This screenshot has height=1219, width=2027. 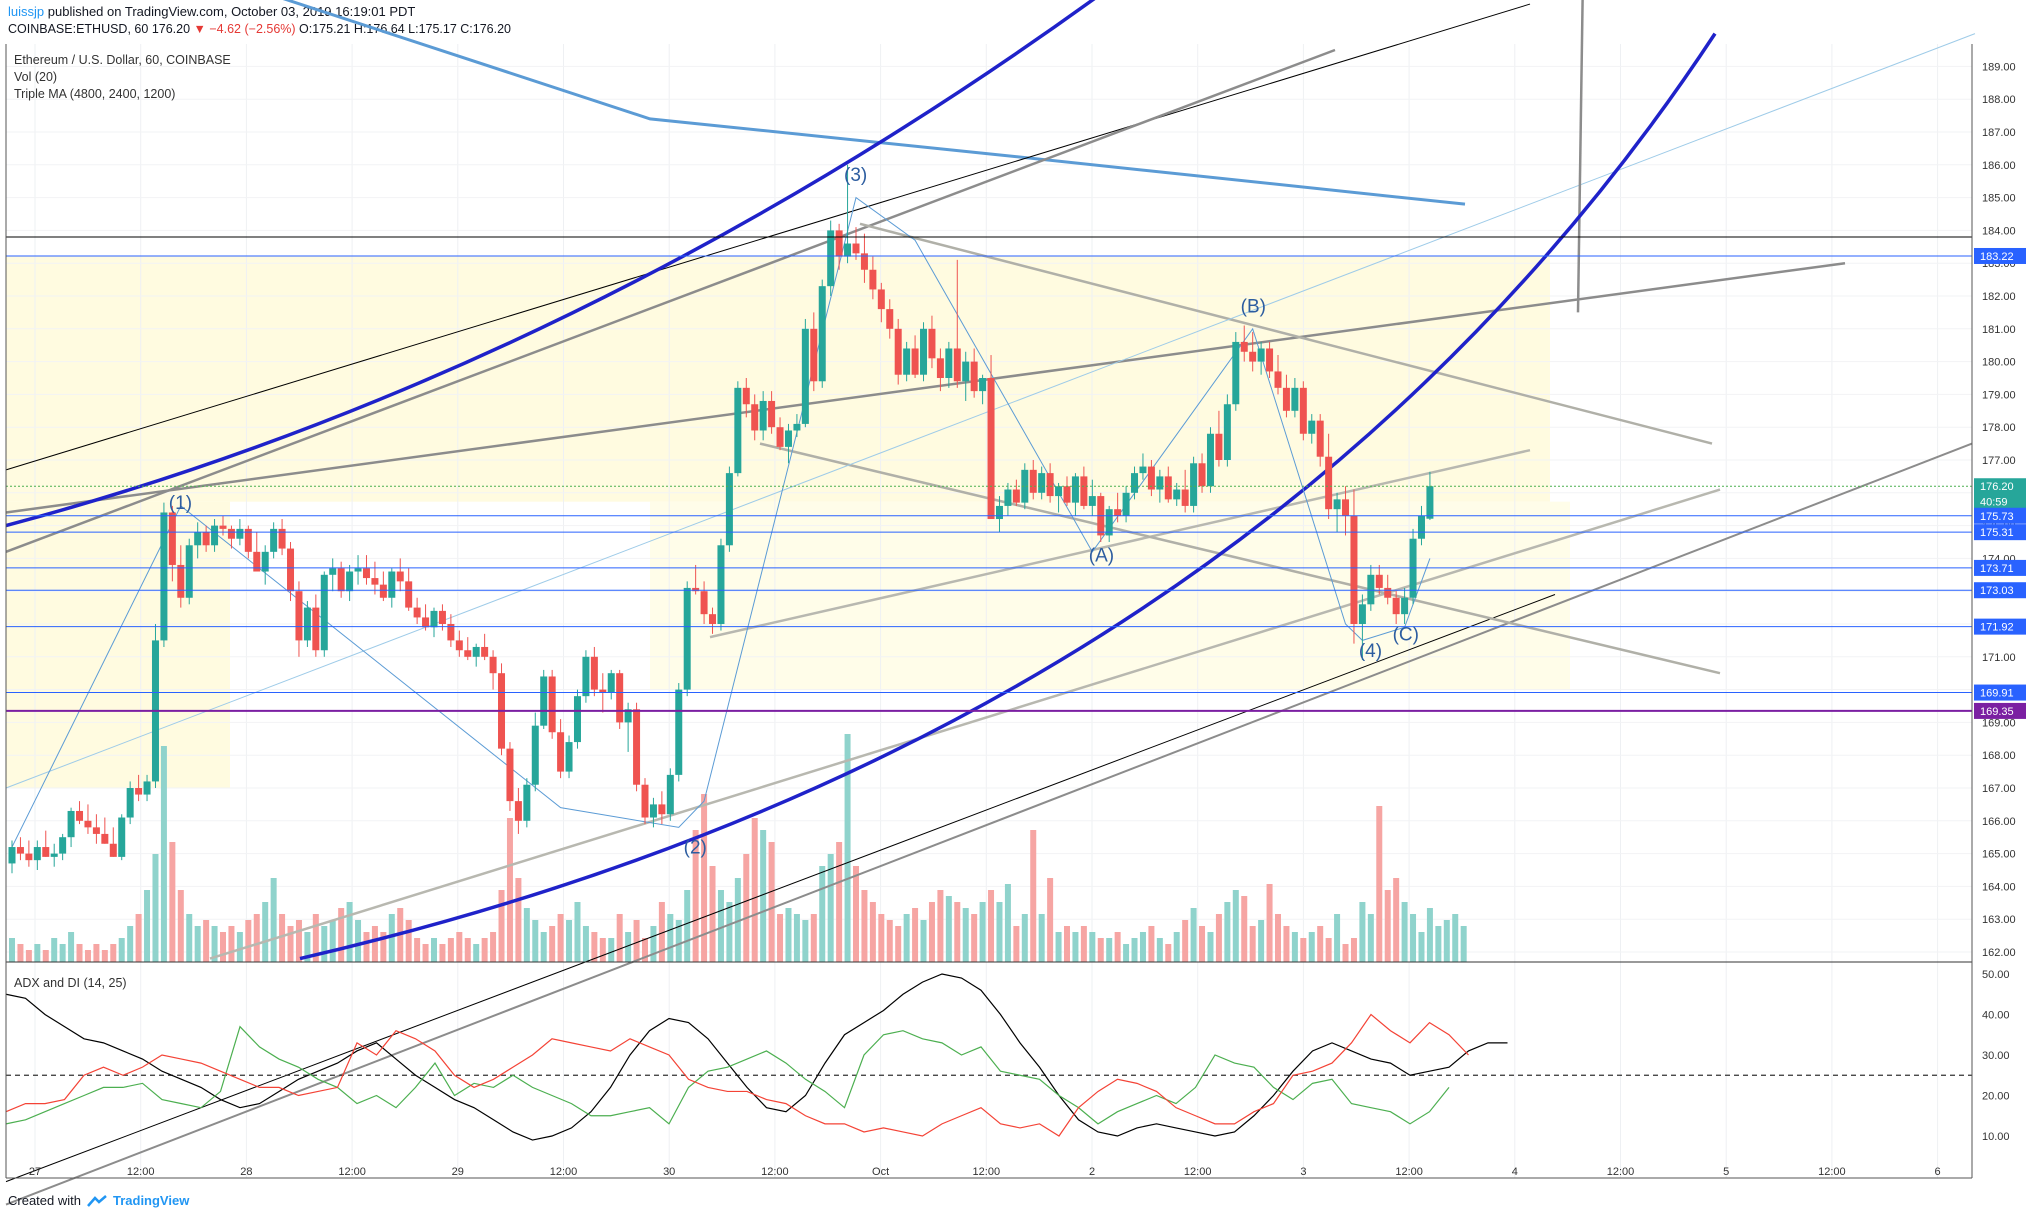 I want to click on price-tick-label: 167.00, so click(x=1999, y=789).